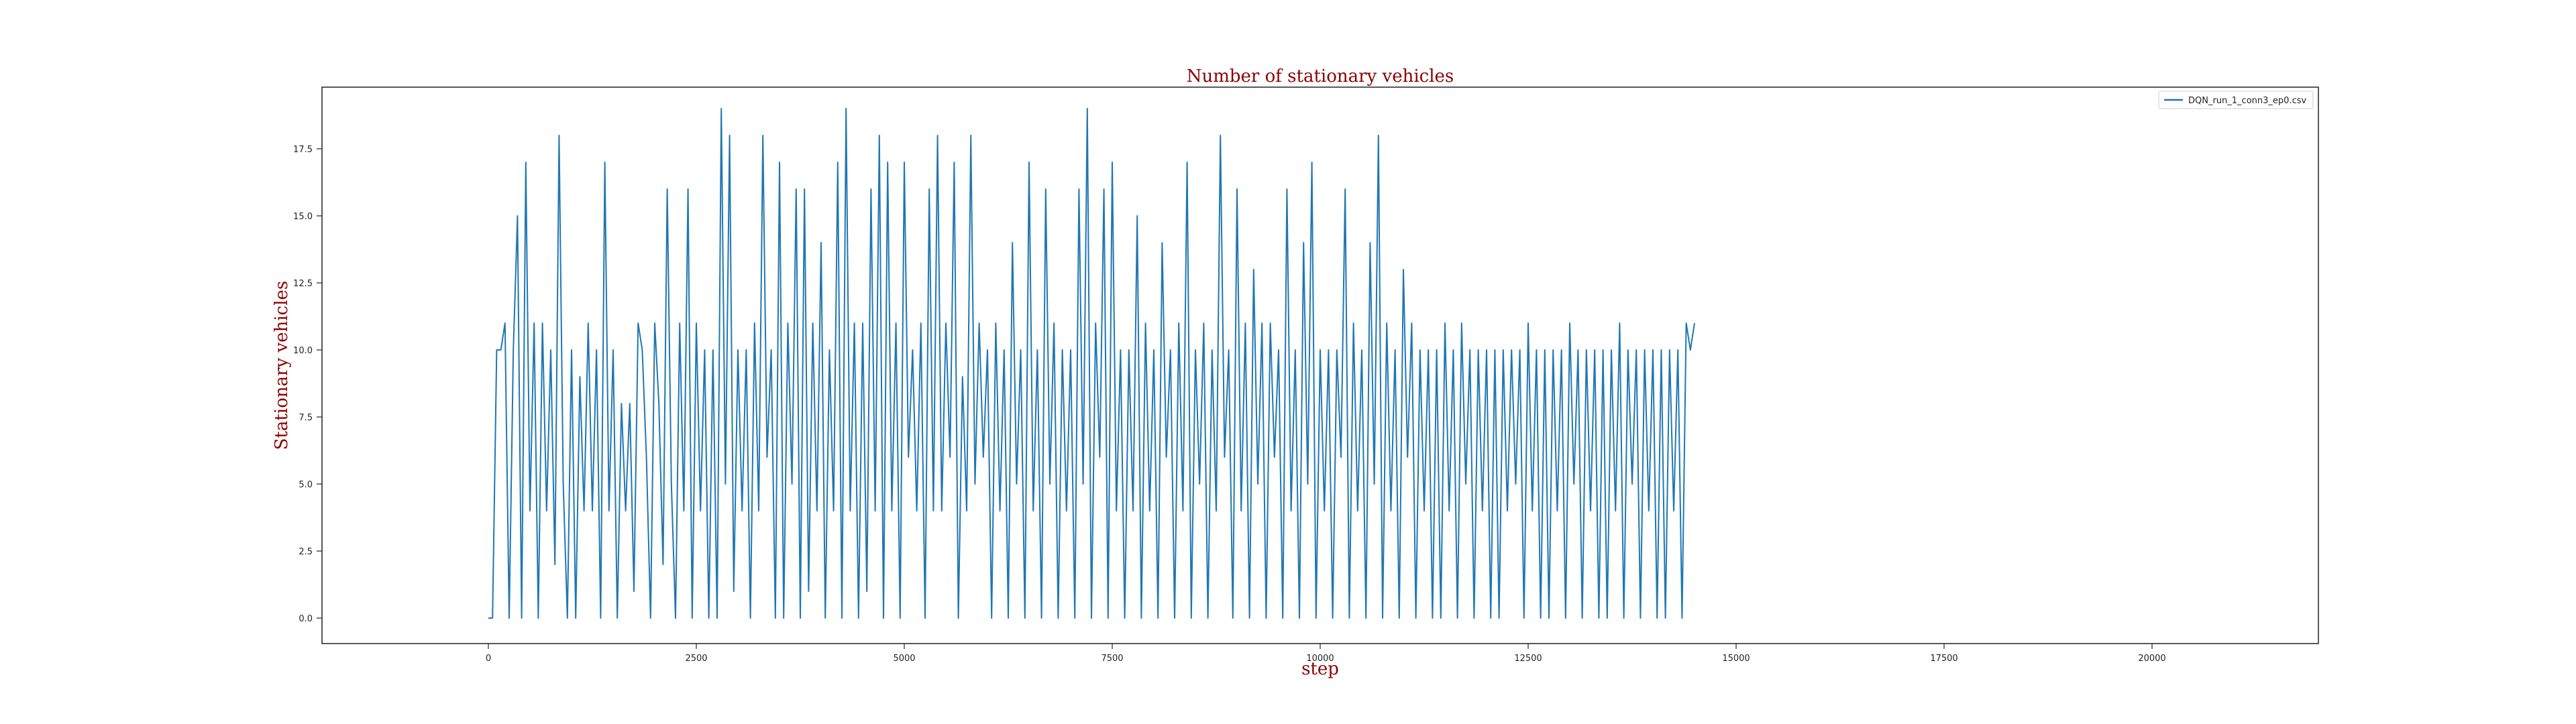 This screenshot has width=2576, height=724. What do you see at coordinates (1320, 669) in the screenshot?
I see `x-axis-label: step` at bounding box center [1320, 669].